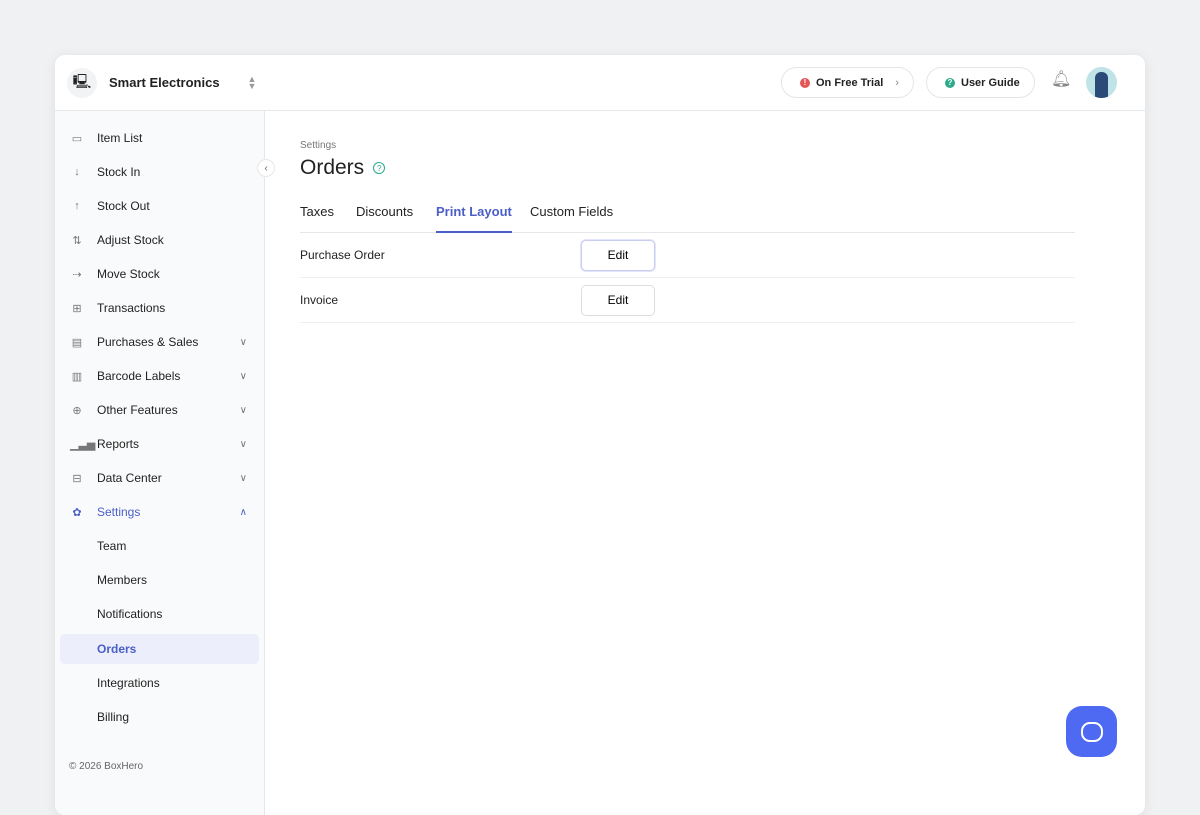 The image size is (1200, 815). What do you see at coordinates (129, 478) in the screenshot?
I see `item-label: Data Center` at bounding box center [129, 478].